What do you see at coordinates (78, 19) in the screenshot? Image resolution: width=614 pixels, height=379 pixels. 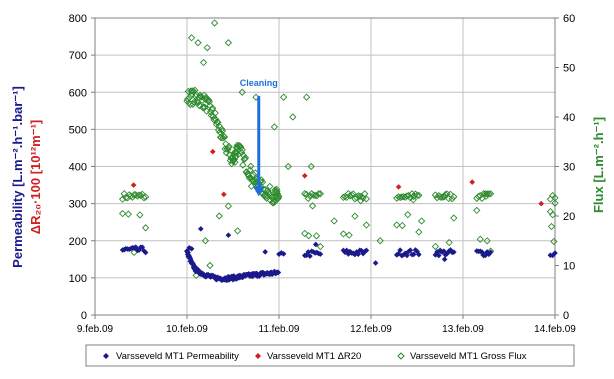 I see `y-left-tick-label: 800` at bounding box center [78, 19].